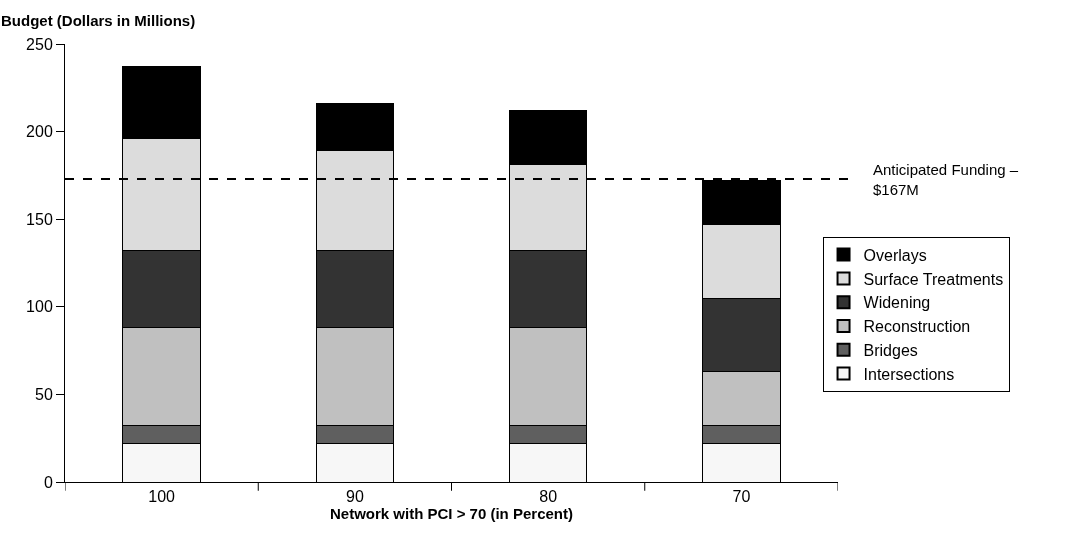 Image resolution: width=1086 pixels, height=539 pixels. Describe the element at coordinates (48, 482) in the screenshot. I see `y-tick-label: 0` at that location.